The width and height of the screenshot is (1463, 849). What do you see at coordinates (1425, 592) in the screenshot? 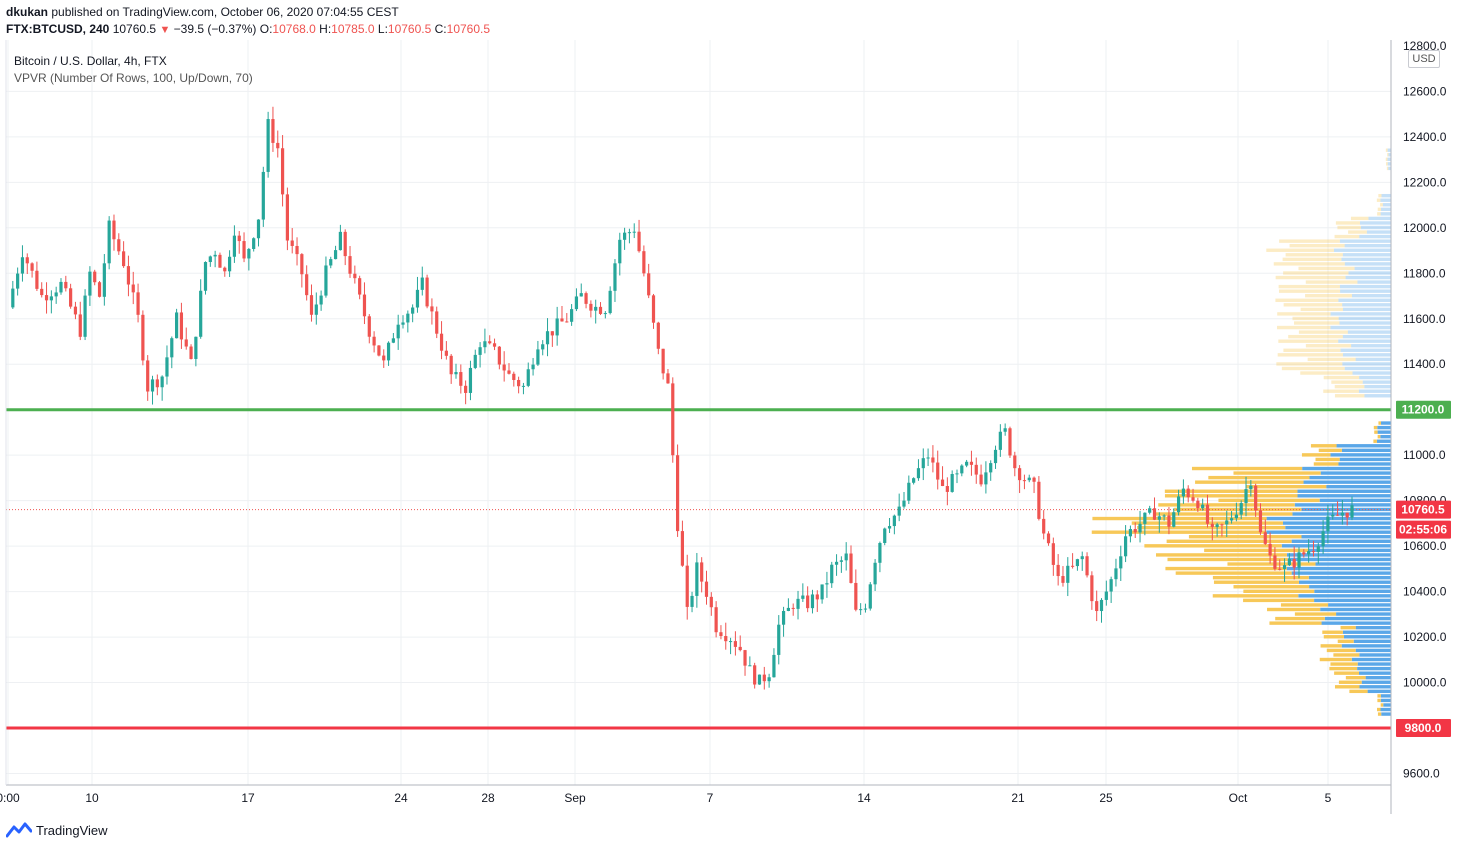
I see `y-tick-label: 10400.0` at bounding box center [1425, 592].